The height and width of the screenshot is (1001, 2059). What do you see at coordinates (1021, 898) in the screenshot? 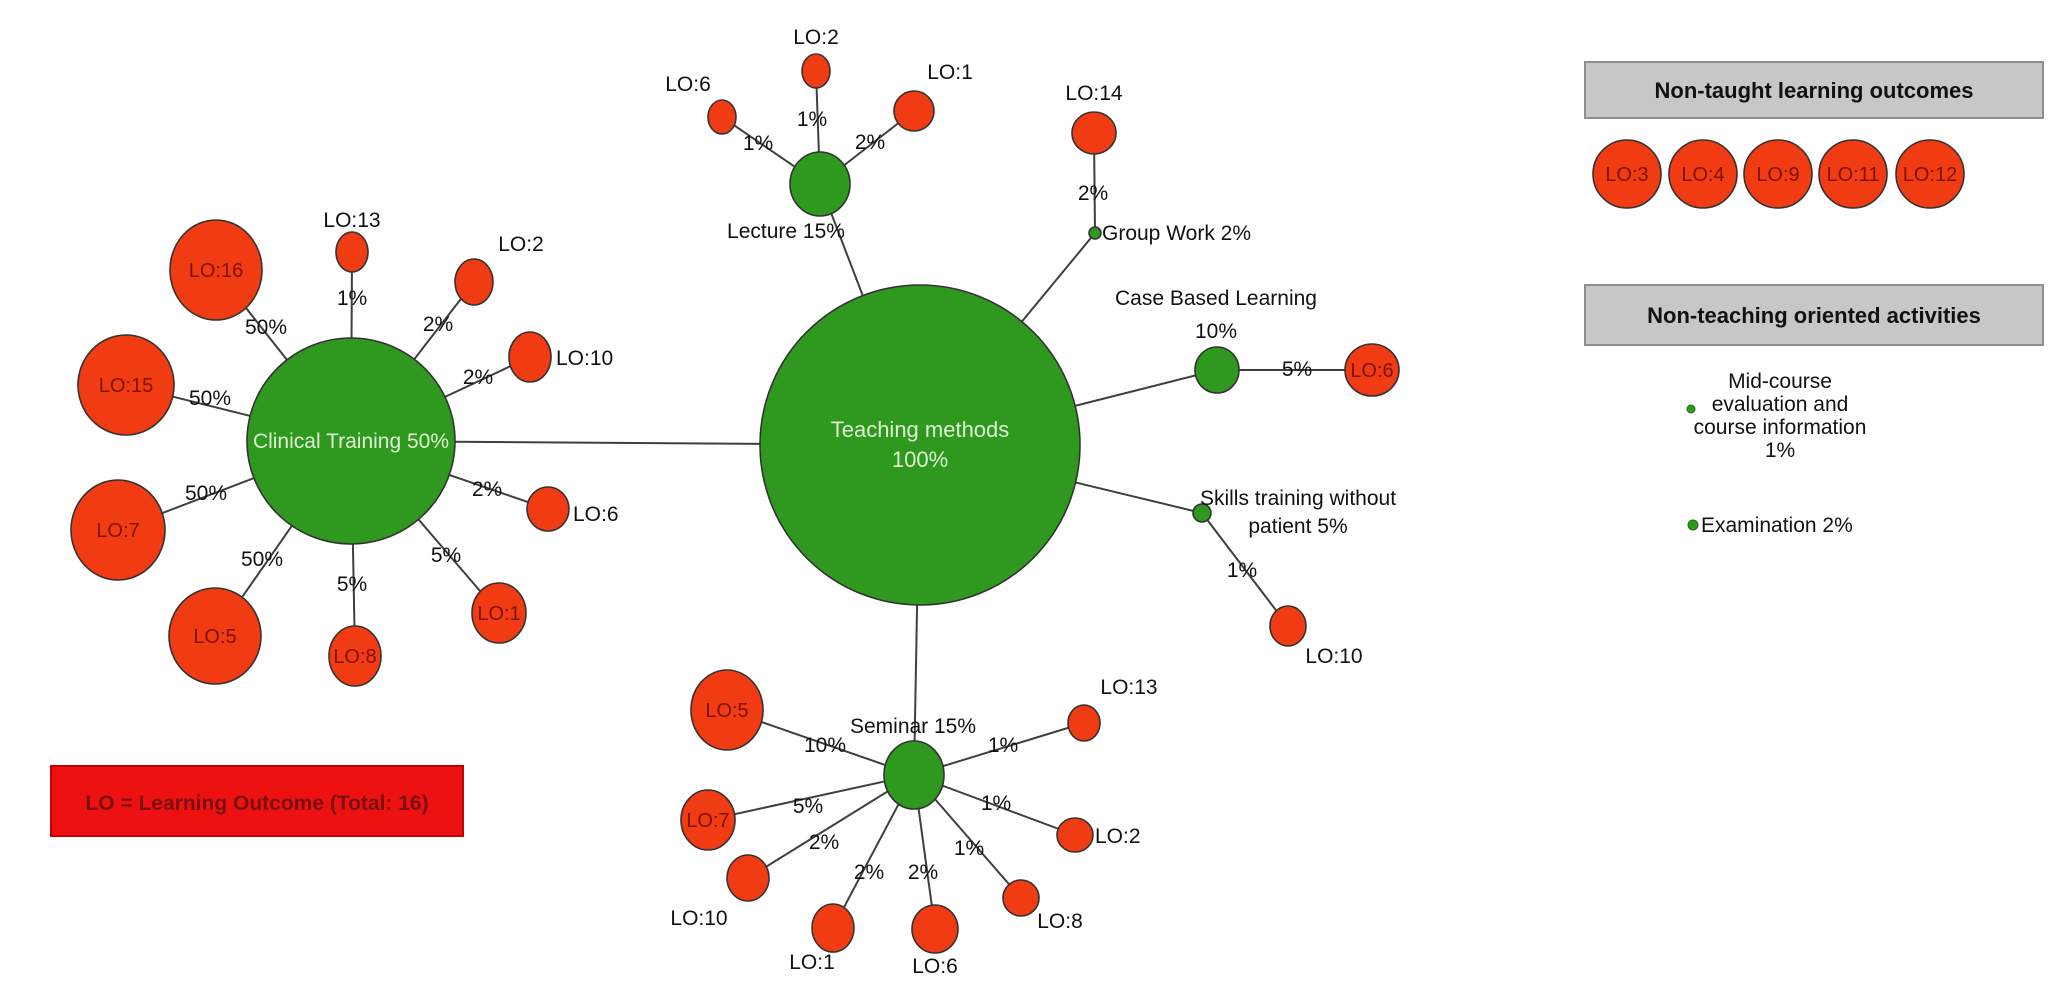
I see `node-sm8` at bounding box center [1021, 898].